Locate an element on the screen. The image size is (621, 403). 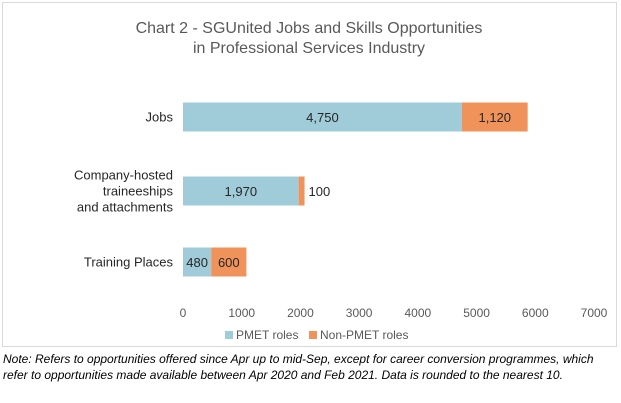
chart-title-line: in Professional Services Industry is located at coordinates (309, 48).